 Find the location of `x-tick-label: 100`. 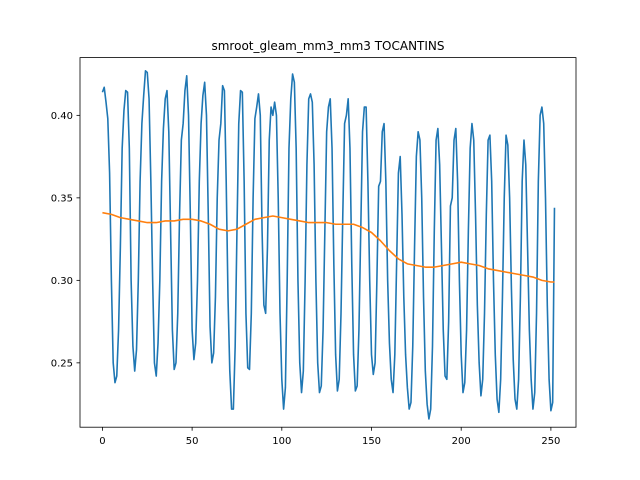

x-tick-label: 100 is located at coordinates (281, 441).